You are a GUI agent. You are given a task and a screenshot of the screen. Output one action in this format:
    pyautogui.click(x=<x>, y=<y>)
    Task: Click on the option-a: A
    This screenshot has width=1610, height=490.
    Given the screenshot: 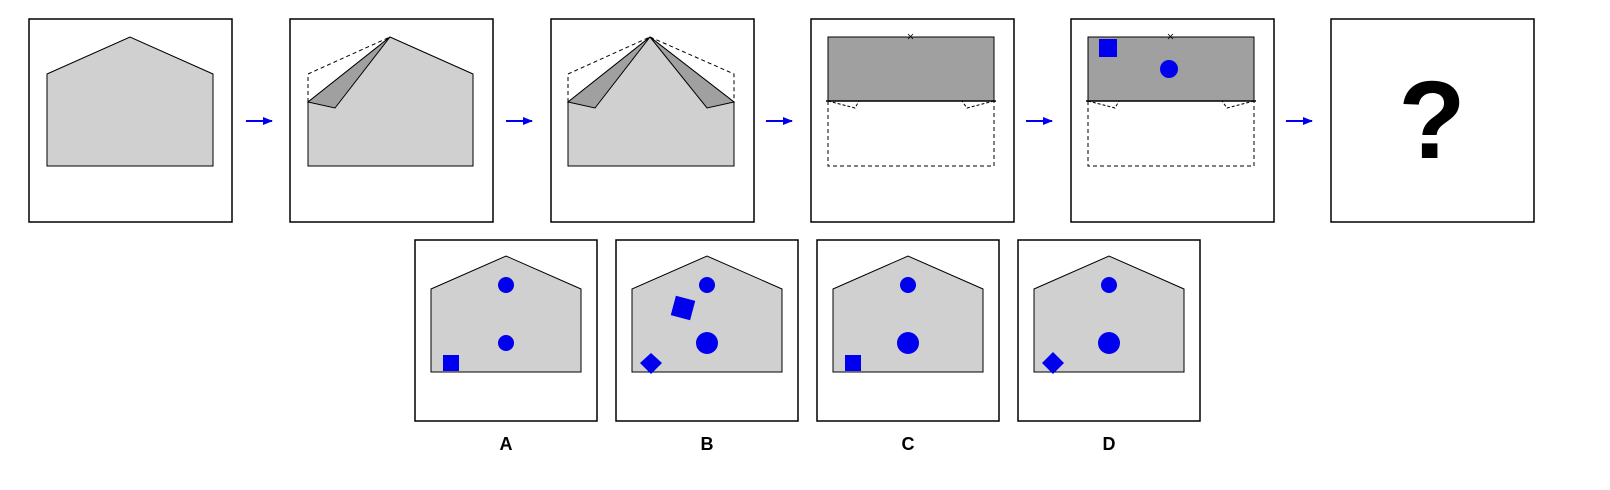 What is the action you would take?
    pyautogui.click(x=506, y=346)
    